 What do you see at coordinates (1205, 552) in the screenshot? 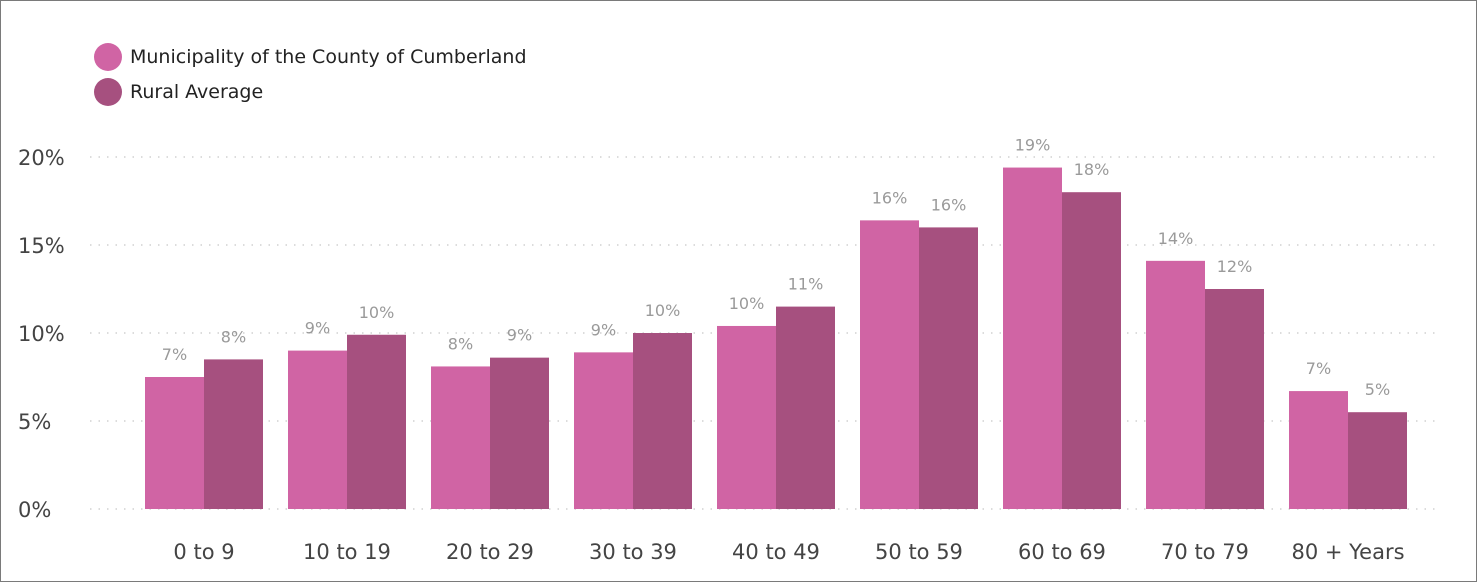
I see `x-tick-label: 70 to 79` at bounding box center [1205, 552].